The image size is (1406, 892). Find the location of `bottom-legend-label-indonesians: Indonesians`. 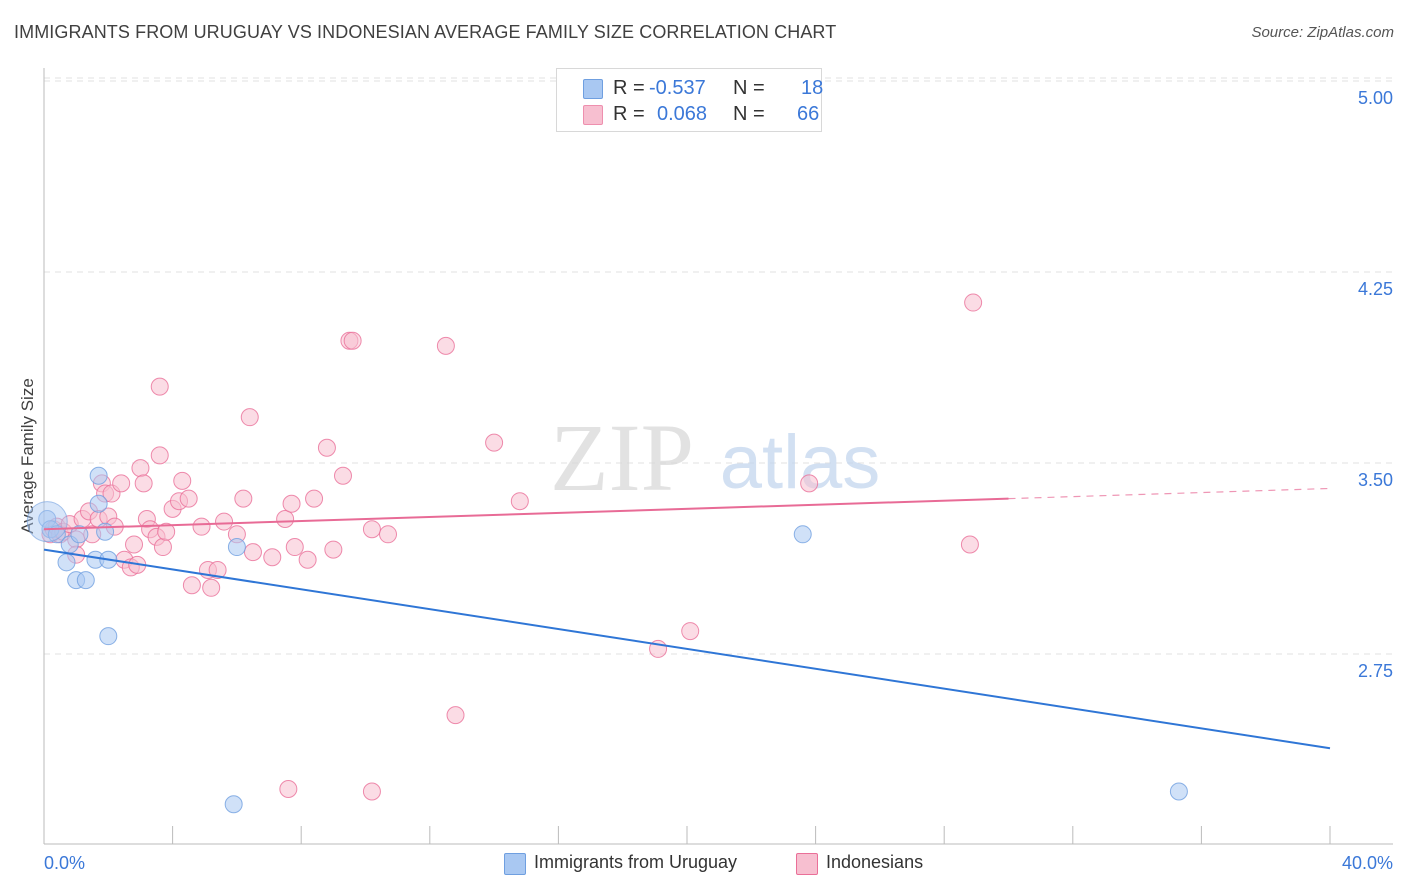

bottom-legend-label-indonesians: Indonesians is located at coordinates (875, 862).